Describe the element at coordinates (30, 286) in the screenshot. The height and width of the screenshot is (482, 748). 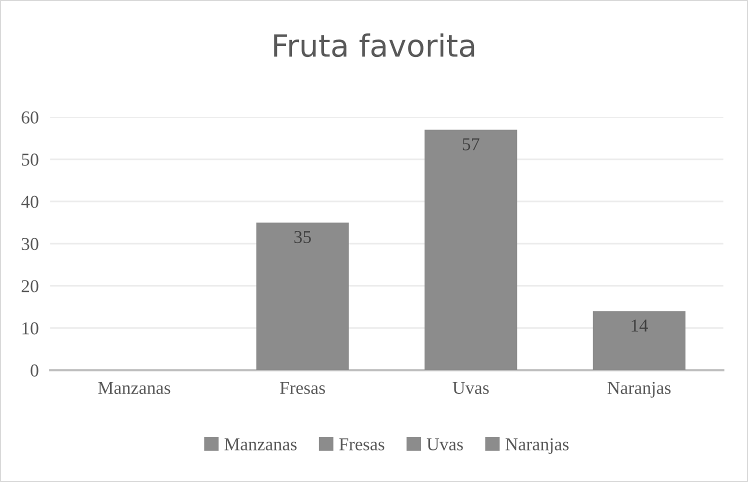
I see `y-tick-label: 20` at that location.